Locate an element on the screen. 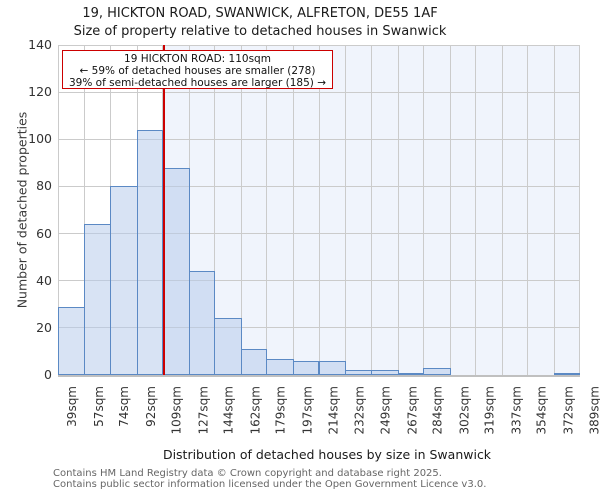 This screenshot has width=600, height=500. x-tick-label: 162sqm is located at coordinates (255, 410).